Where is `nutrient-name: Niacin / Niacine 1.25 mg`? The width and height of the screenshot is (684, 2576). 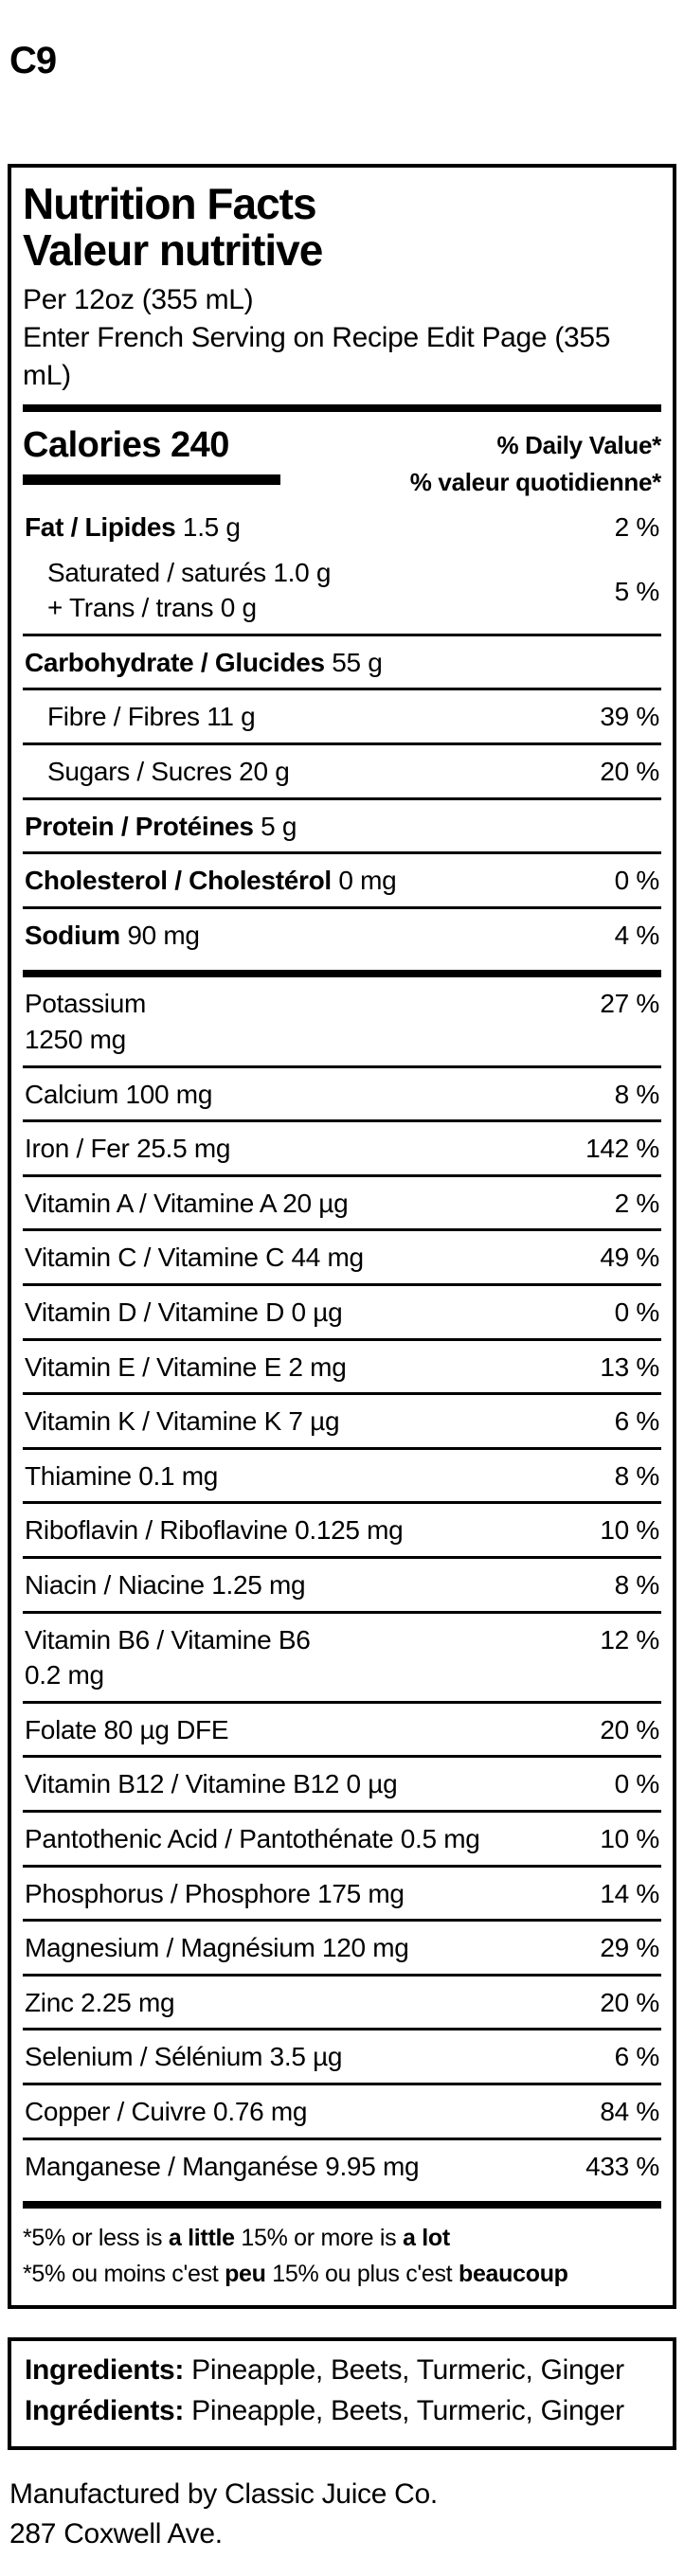
nutrient-name: Niacin / Niacine 1.25 mg is located at coordinates (165, 1584).